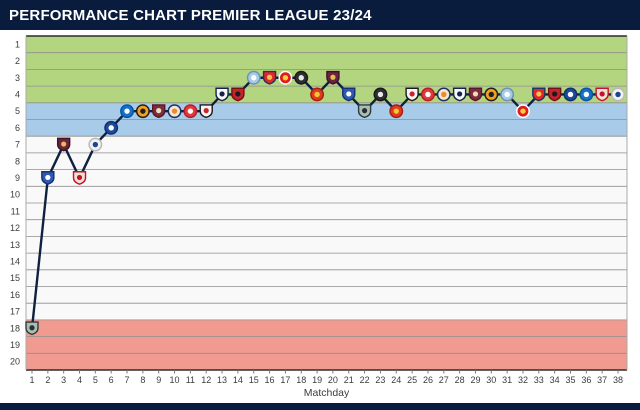  What do you see at coordinates (175, 380) in the screenshot?
I see `x-tick-label: 10` at bounding box center [175, 380].